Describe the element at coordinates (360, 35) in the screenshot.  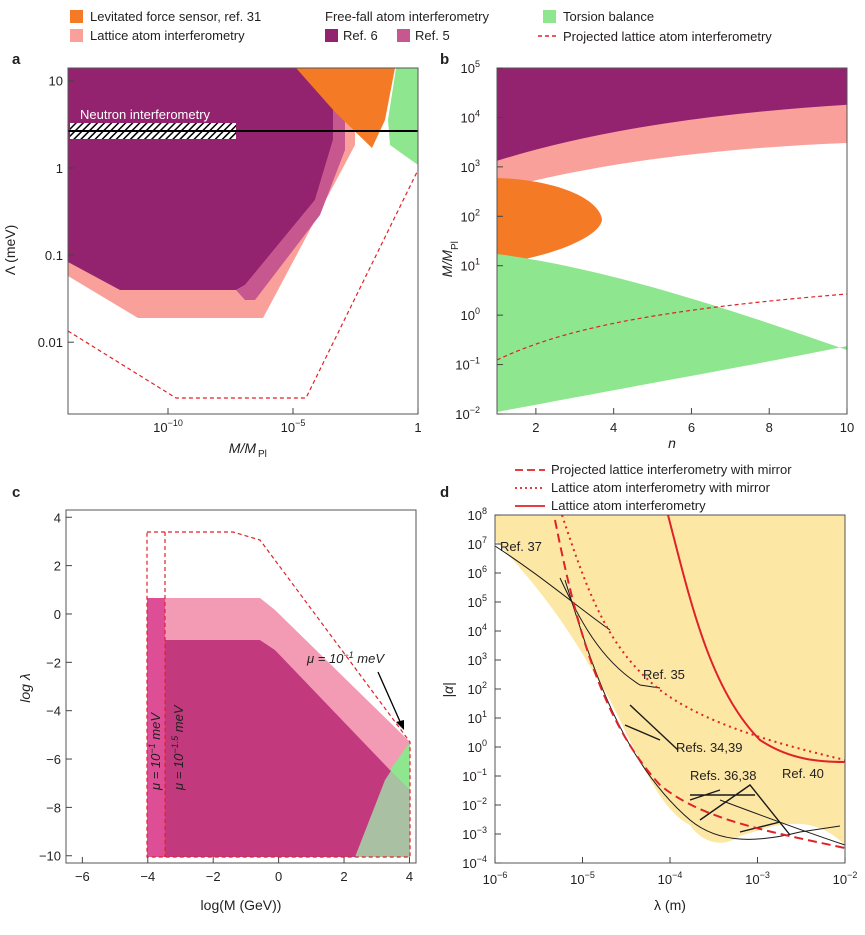
I see `legend-ref6-label: Ref. 6` at that location.